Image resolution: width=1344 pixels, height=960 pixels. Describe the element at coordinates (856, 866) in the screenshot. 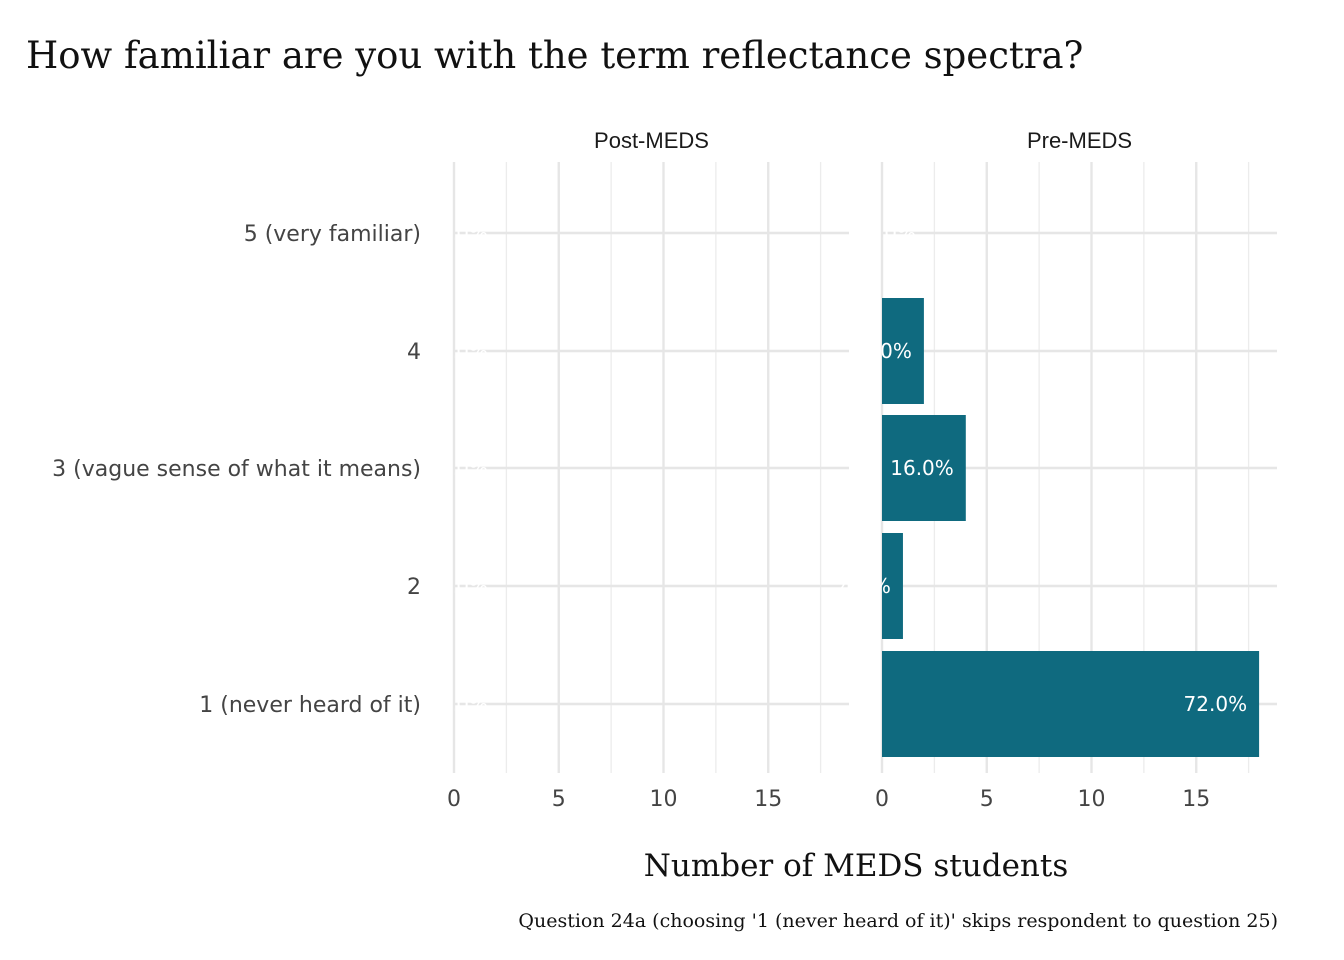

I see `x-axis-label: Number of MEDS students` at that location.